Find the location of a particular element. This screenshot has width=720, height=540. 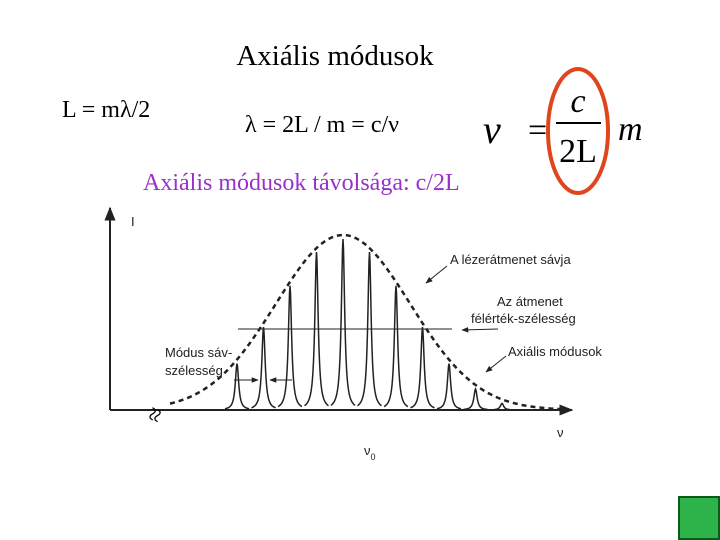

axis-break: ≈ is located at coordinates (155, 414).